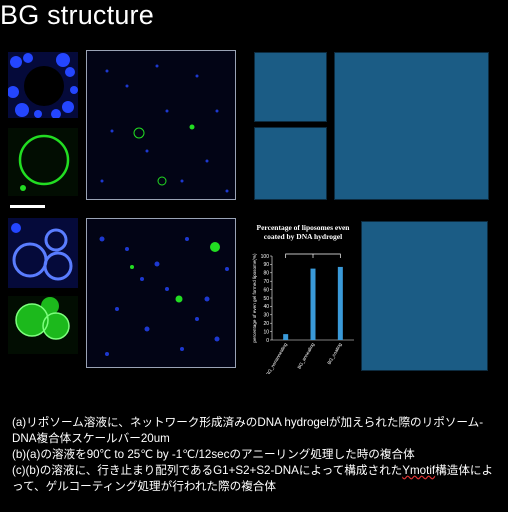 The width and height of the screenshot is (508, 512). Describe the element at coordinates (267, 341) in the screenshot. I see `y-tick-label: 0` at that location.